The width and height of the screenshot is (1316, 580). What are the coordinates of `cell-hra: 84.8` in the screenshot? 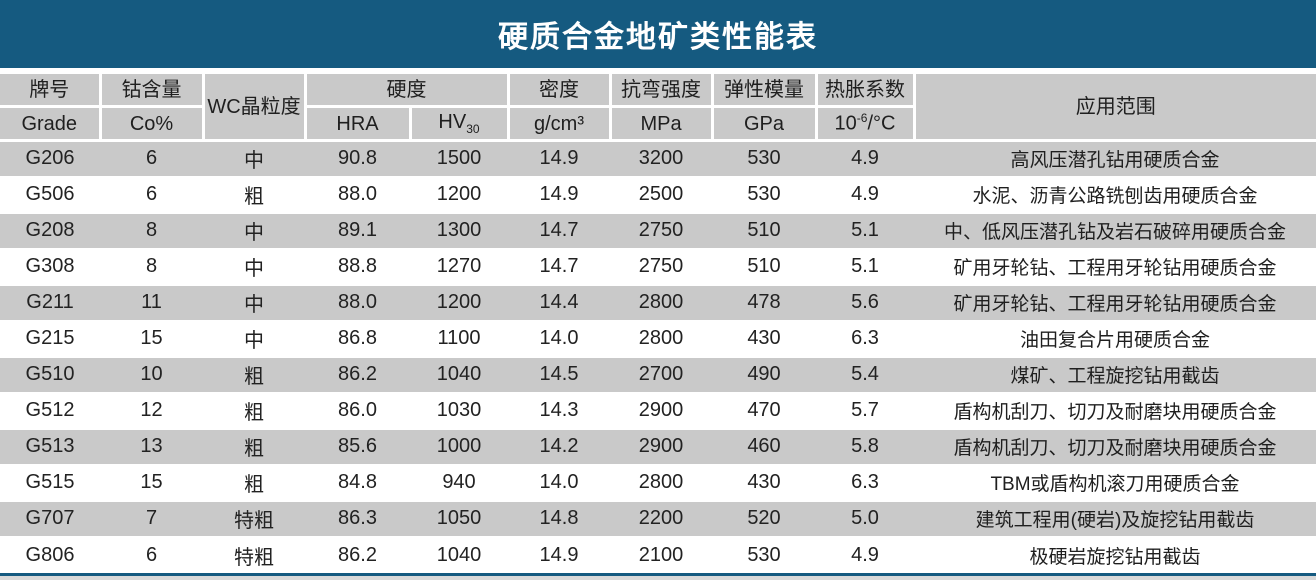 It's located at (357, 482).